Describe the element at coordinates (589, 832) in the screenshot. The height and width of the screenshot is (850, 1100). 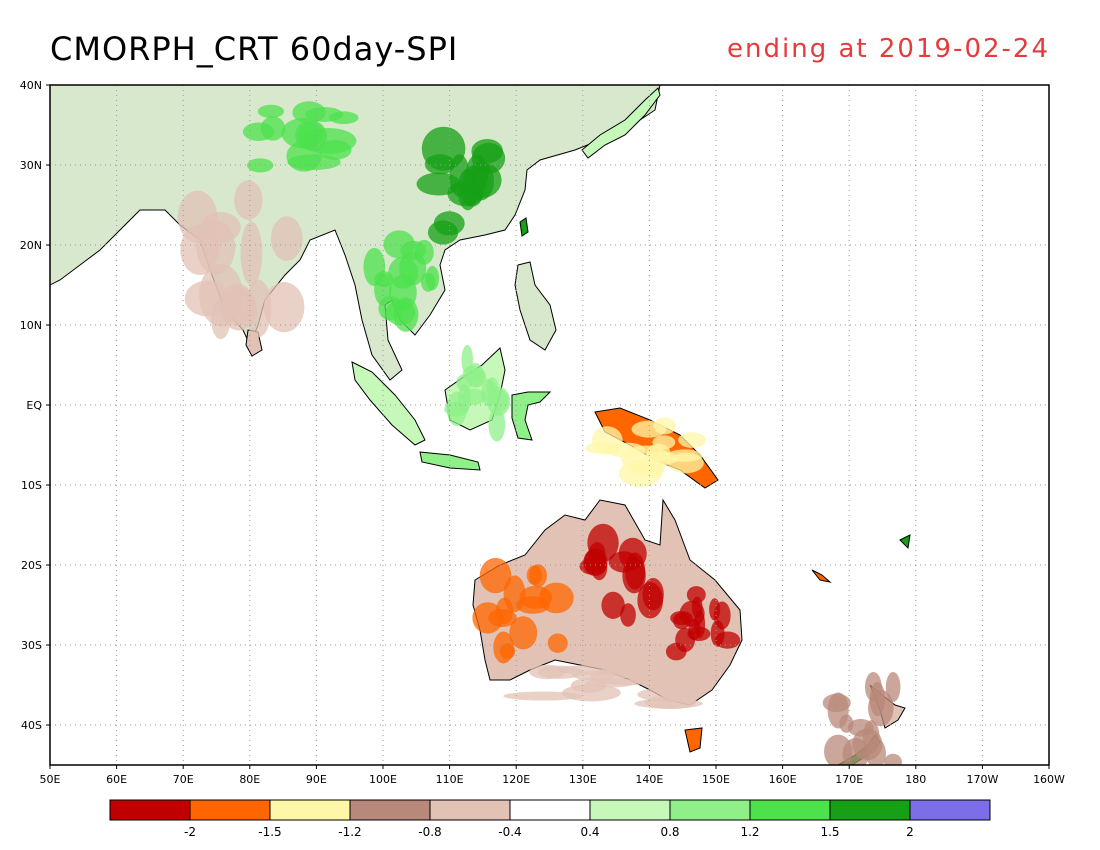
I see `legend-label: 0.4` at that location.